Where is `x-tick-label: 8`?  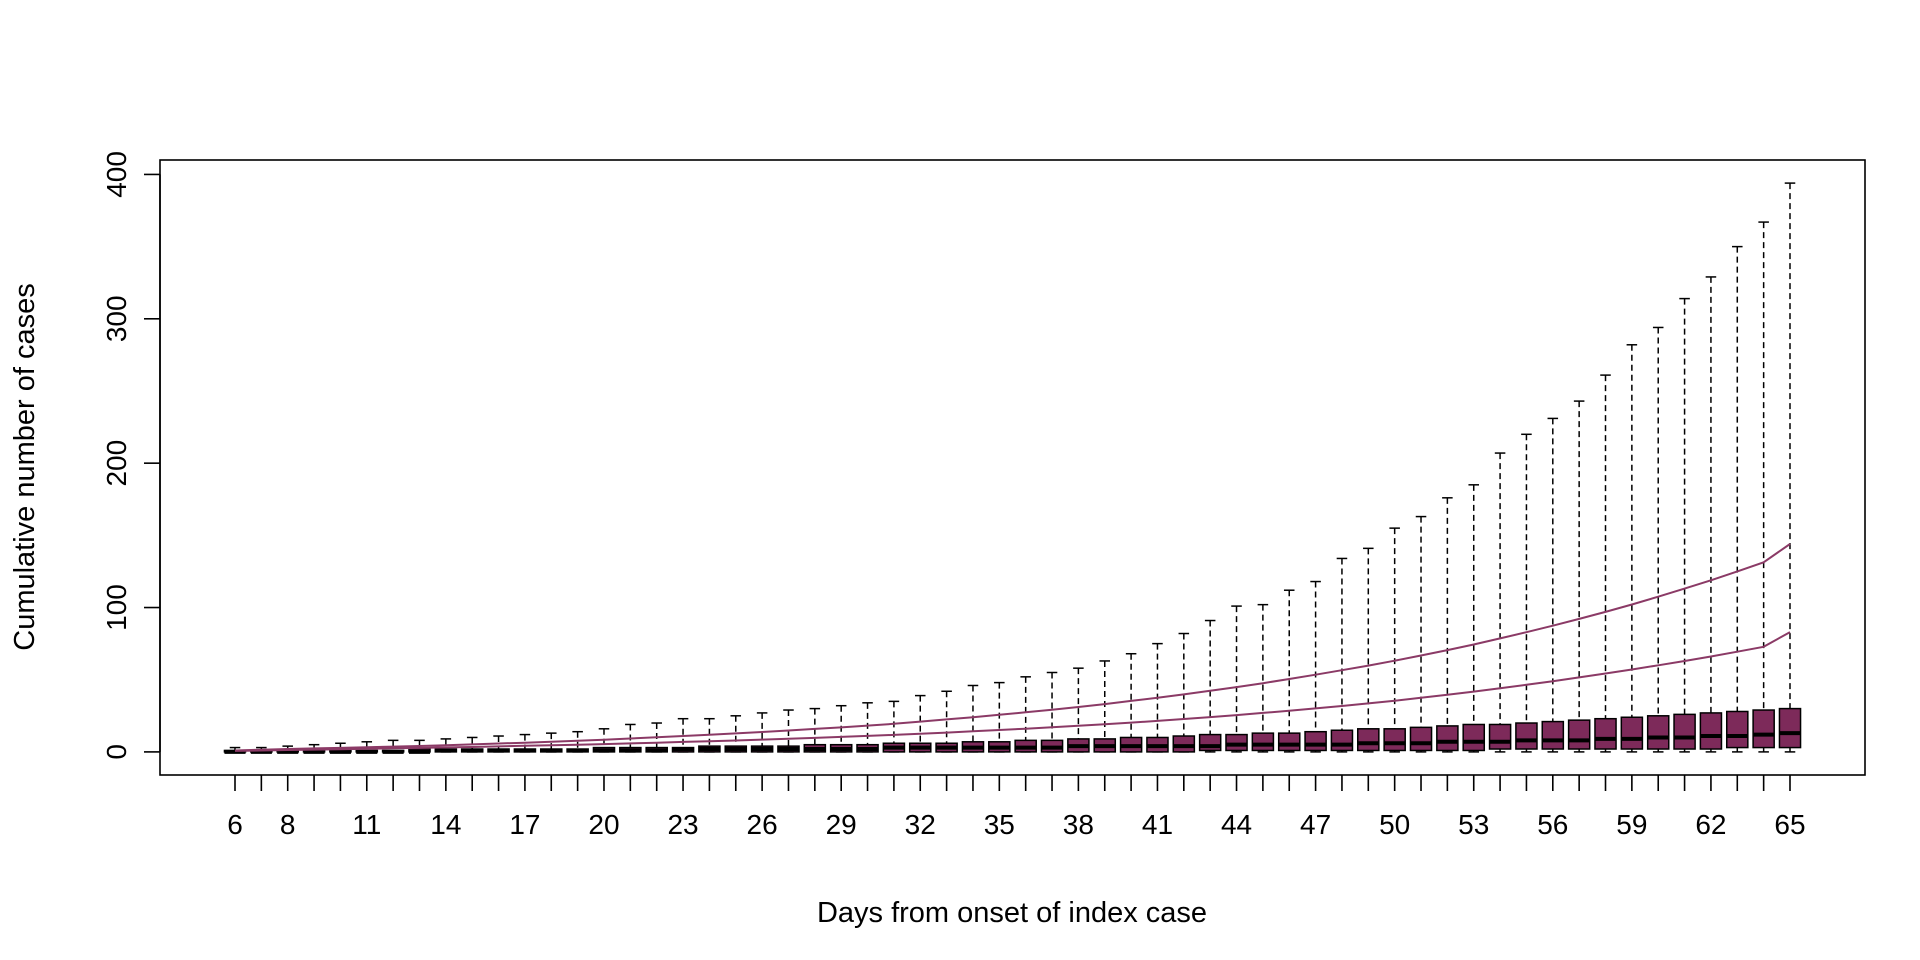
x-tick-label: 8 is located at coordinates (288, 824).